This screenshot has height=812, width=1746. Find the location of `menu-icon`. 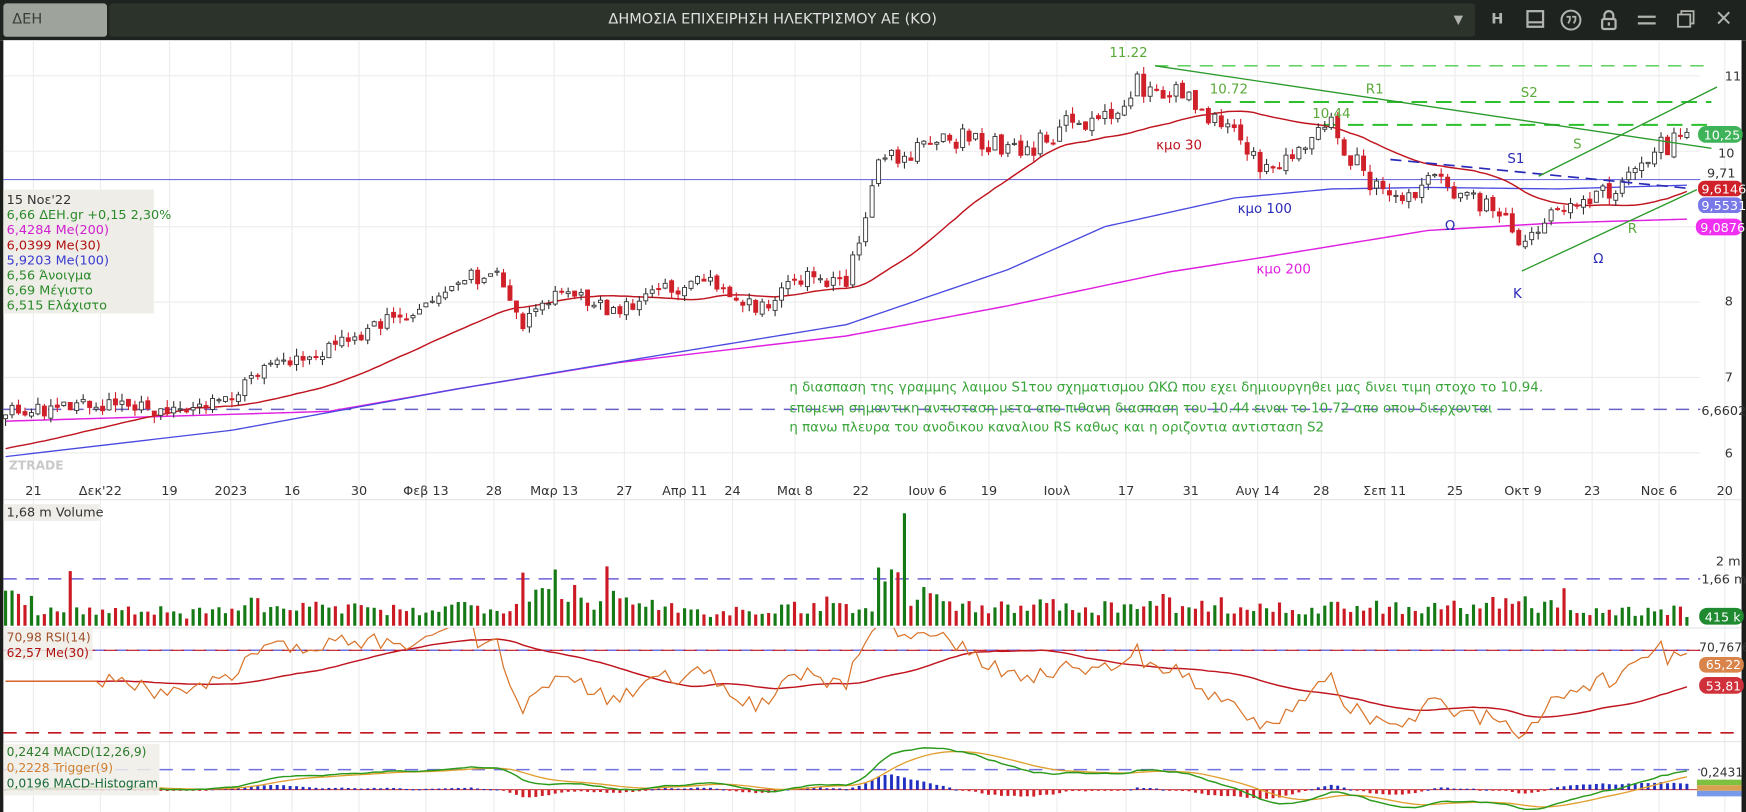

menu-icon is located at coordinates (1647, 20).